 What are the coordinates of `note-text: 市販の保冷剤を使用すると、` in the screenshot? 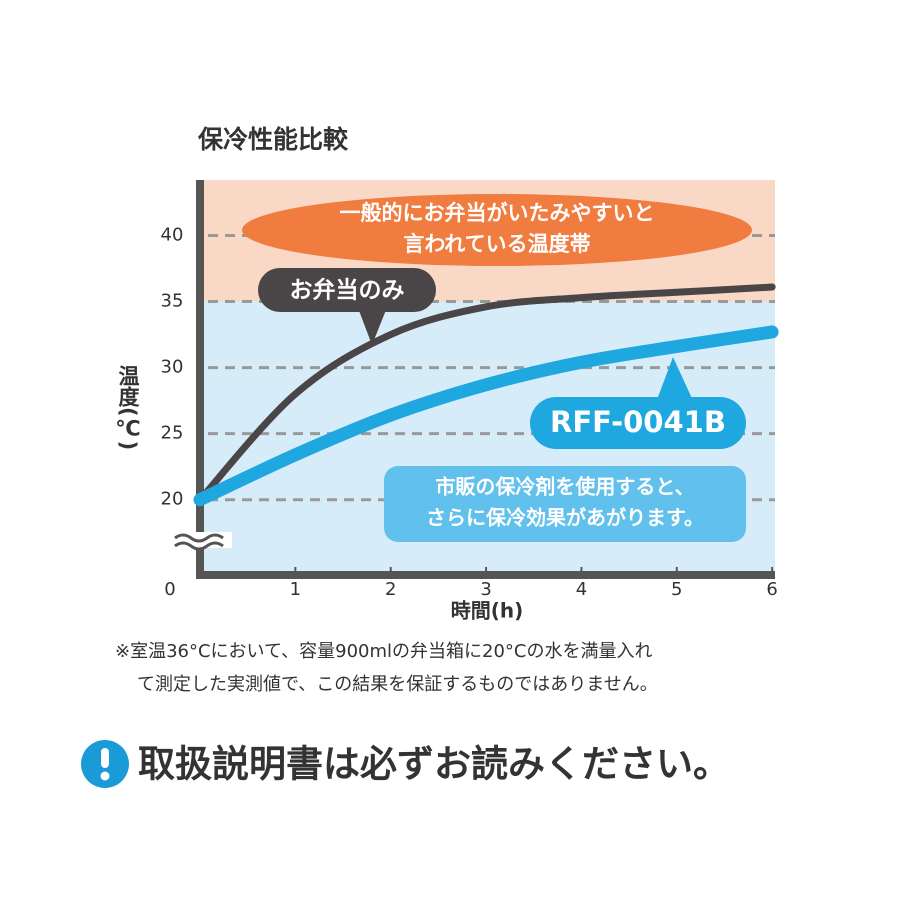 It's located at (564, 487).